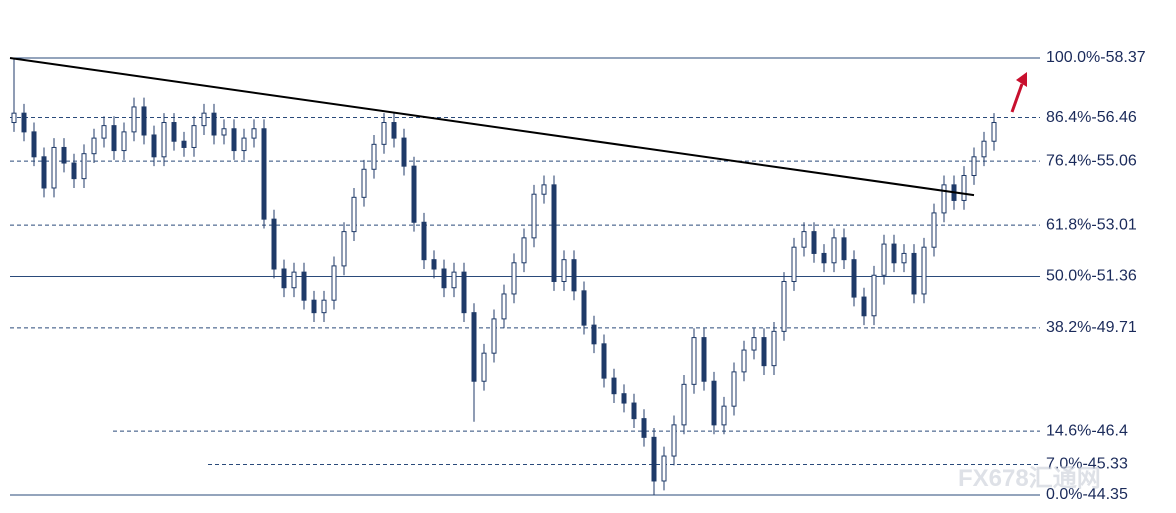  Describe the element at coordinates (1087, 494) in the screenshot. I see `fib-label: 0.0%-44.35` at that location.